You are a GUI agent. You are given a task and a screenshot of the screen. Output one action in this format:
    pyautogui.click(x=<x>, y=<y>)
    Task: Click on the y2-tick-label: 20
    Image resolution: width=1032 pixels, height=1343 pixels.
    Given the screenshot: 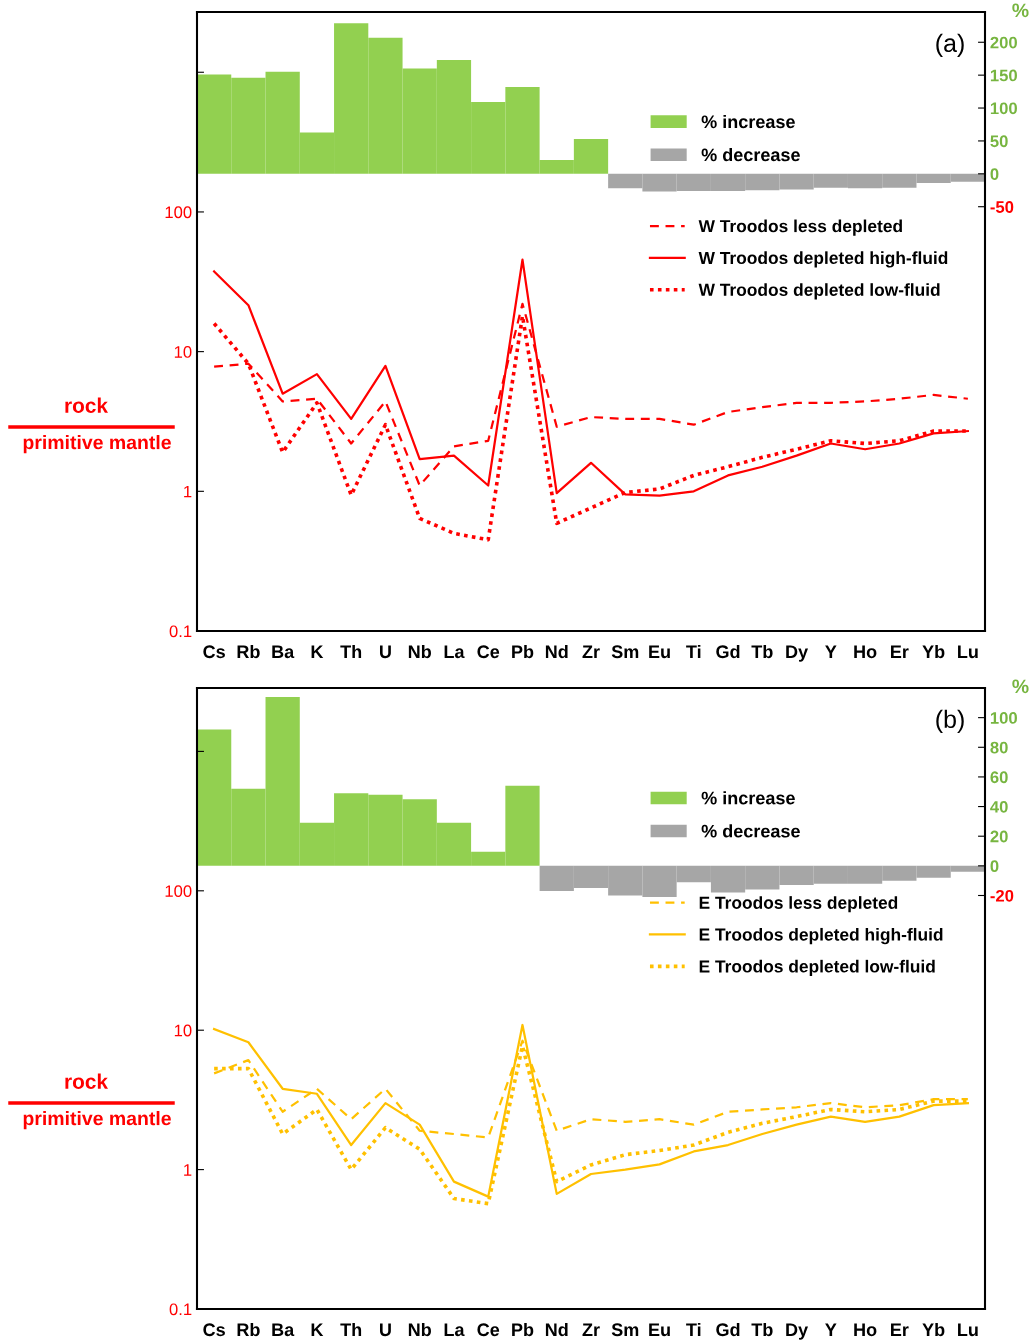 What is the action you would take?
    pyautogui.click(x=999, y=836)
    